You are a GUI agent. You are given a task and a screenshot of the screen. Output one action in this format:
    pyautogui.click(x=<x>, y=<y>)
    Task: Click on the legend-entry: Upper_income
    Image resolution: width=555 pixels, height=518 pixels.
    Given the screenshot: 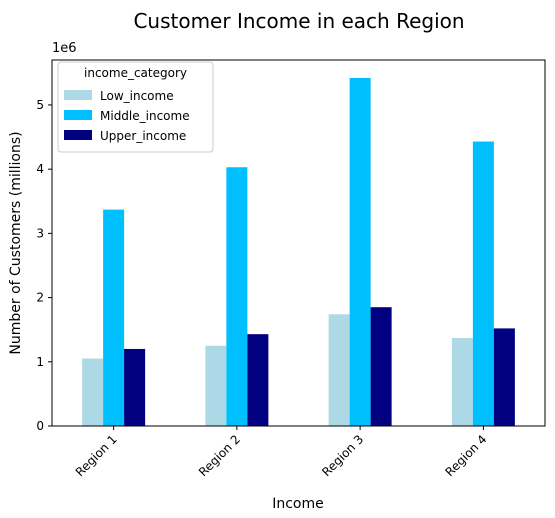 What is the action you would take?
    pyautogui.click(x=143, y=136)
    